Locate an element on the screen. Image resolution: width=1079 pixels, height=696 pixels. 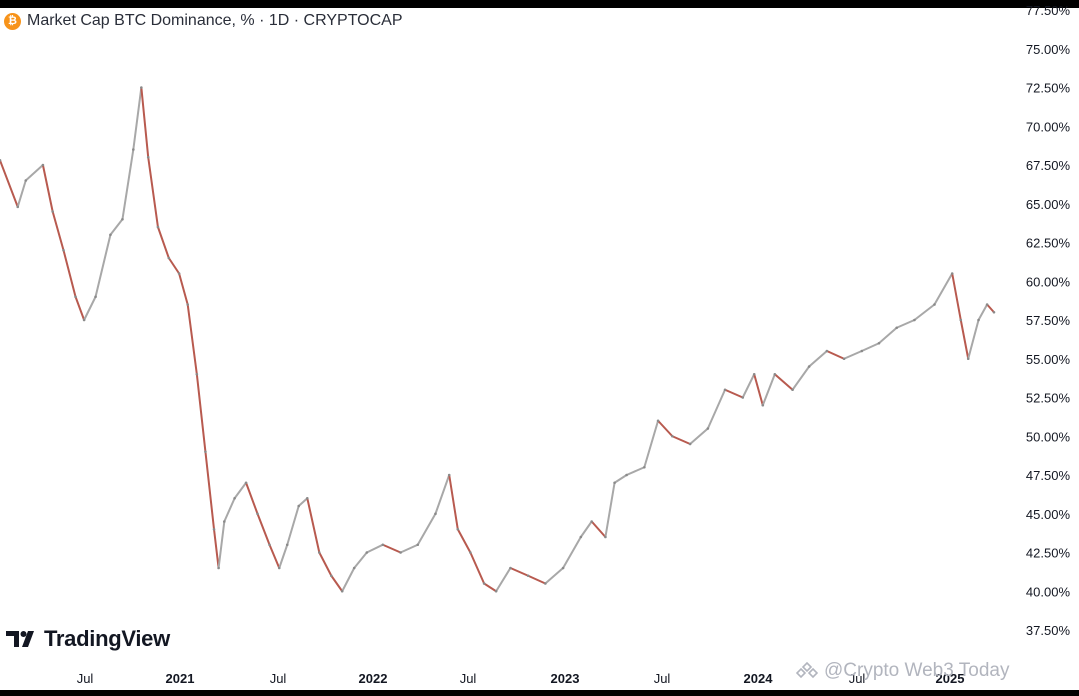
brand-name: TradingView is located at coordinates (107, 638).